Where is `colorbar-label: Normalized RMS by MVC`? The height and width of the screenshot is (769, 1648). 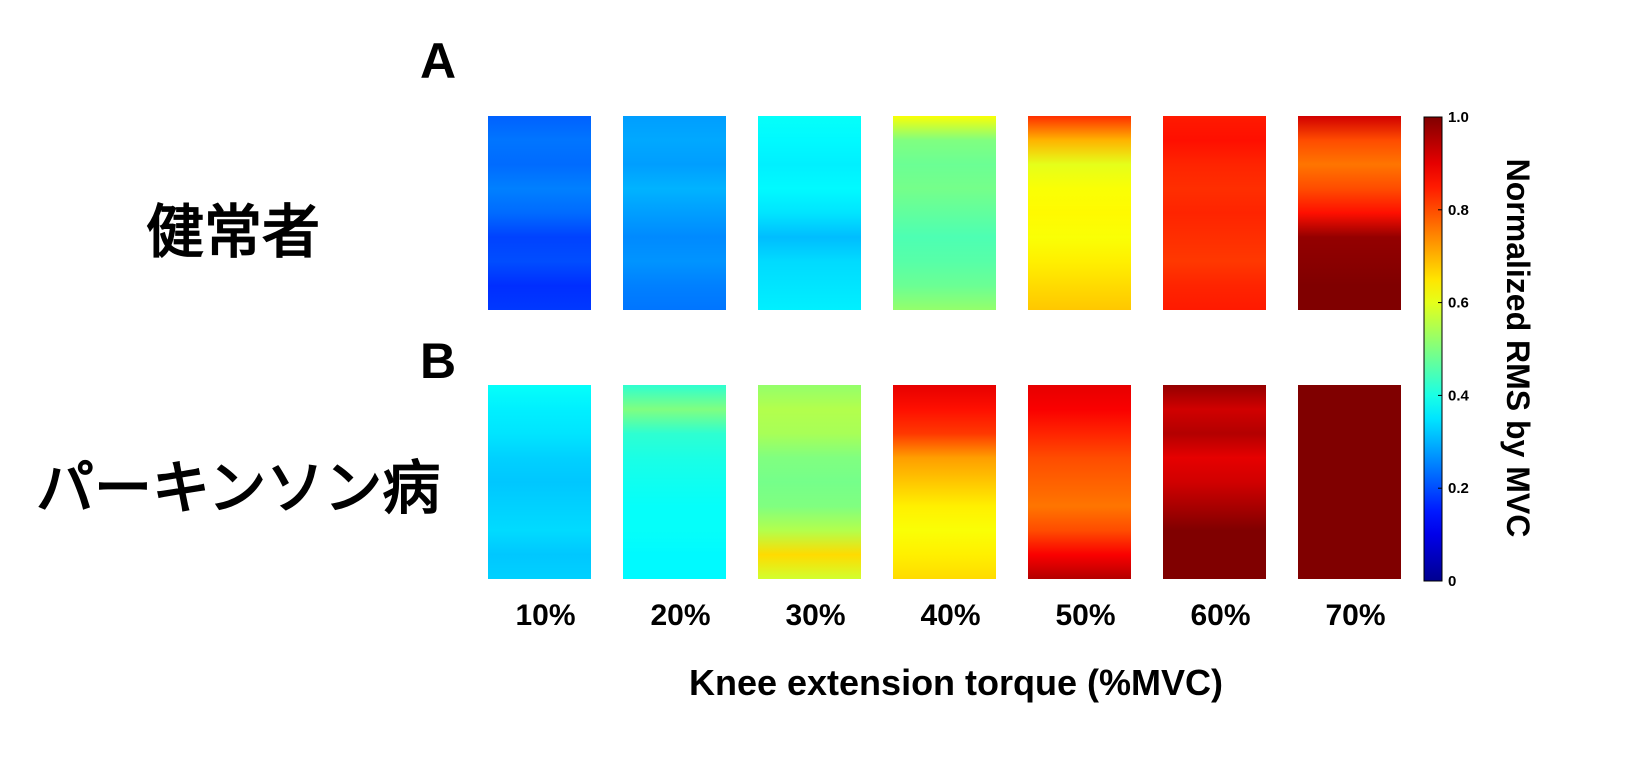
colorbar-label: Normalized RMS by MVC is located at coordinates (1518, 348).